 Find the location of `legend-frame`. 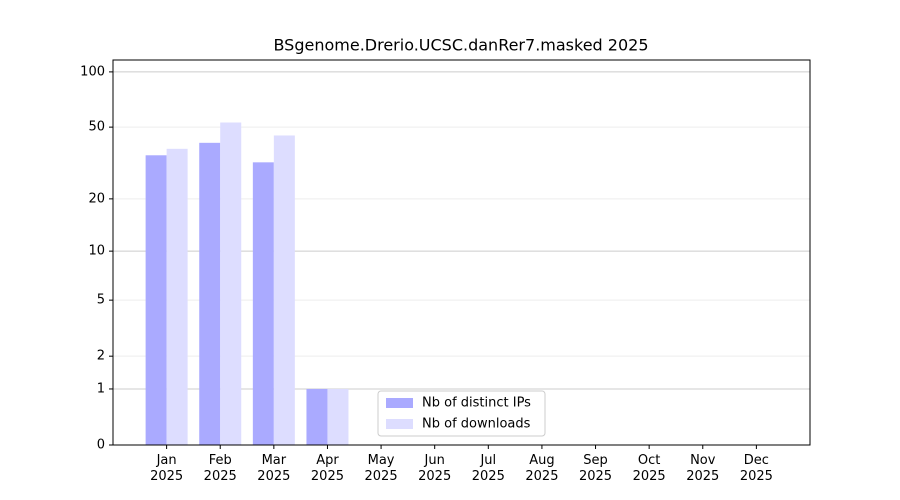

legend-frame is located at coordinates (461, 413).